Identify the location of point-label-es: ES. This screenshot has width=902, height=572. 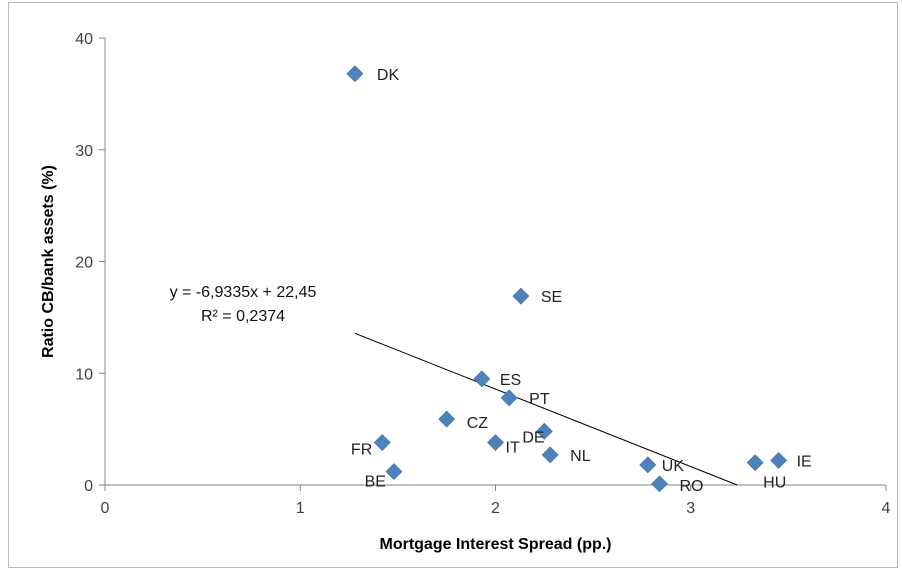
(510, 380).